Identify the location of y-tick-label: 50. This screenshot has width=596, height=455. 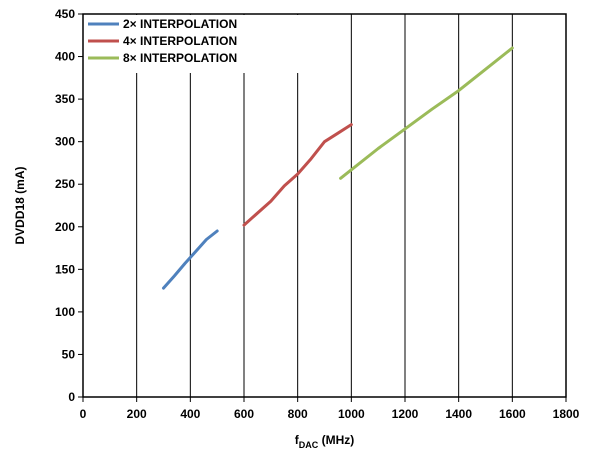
(69, 354).